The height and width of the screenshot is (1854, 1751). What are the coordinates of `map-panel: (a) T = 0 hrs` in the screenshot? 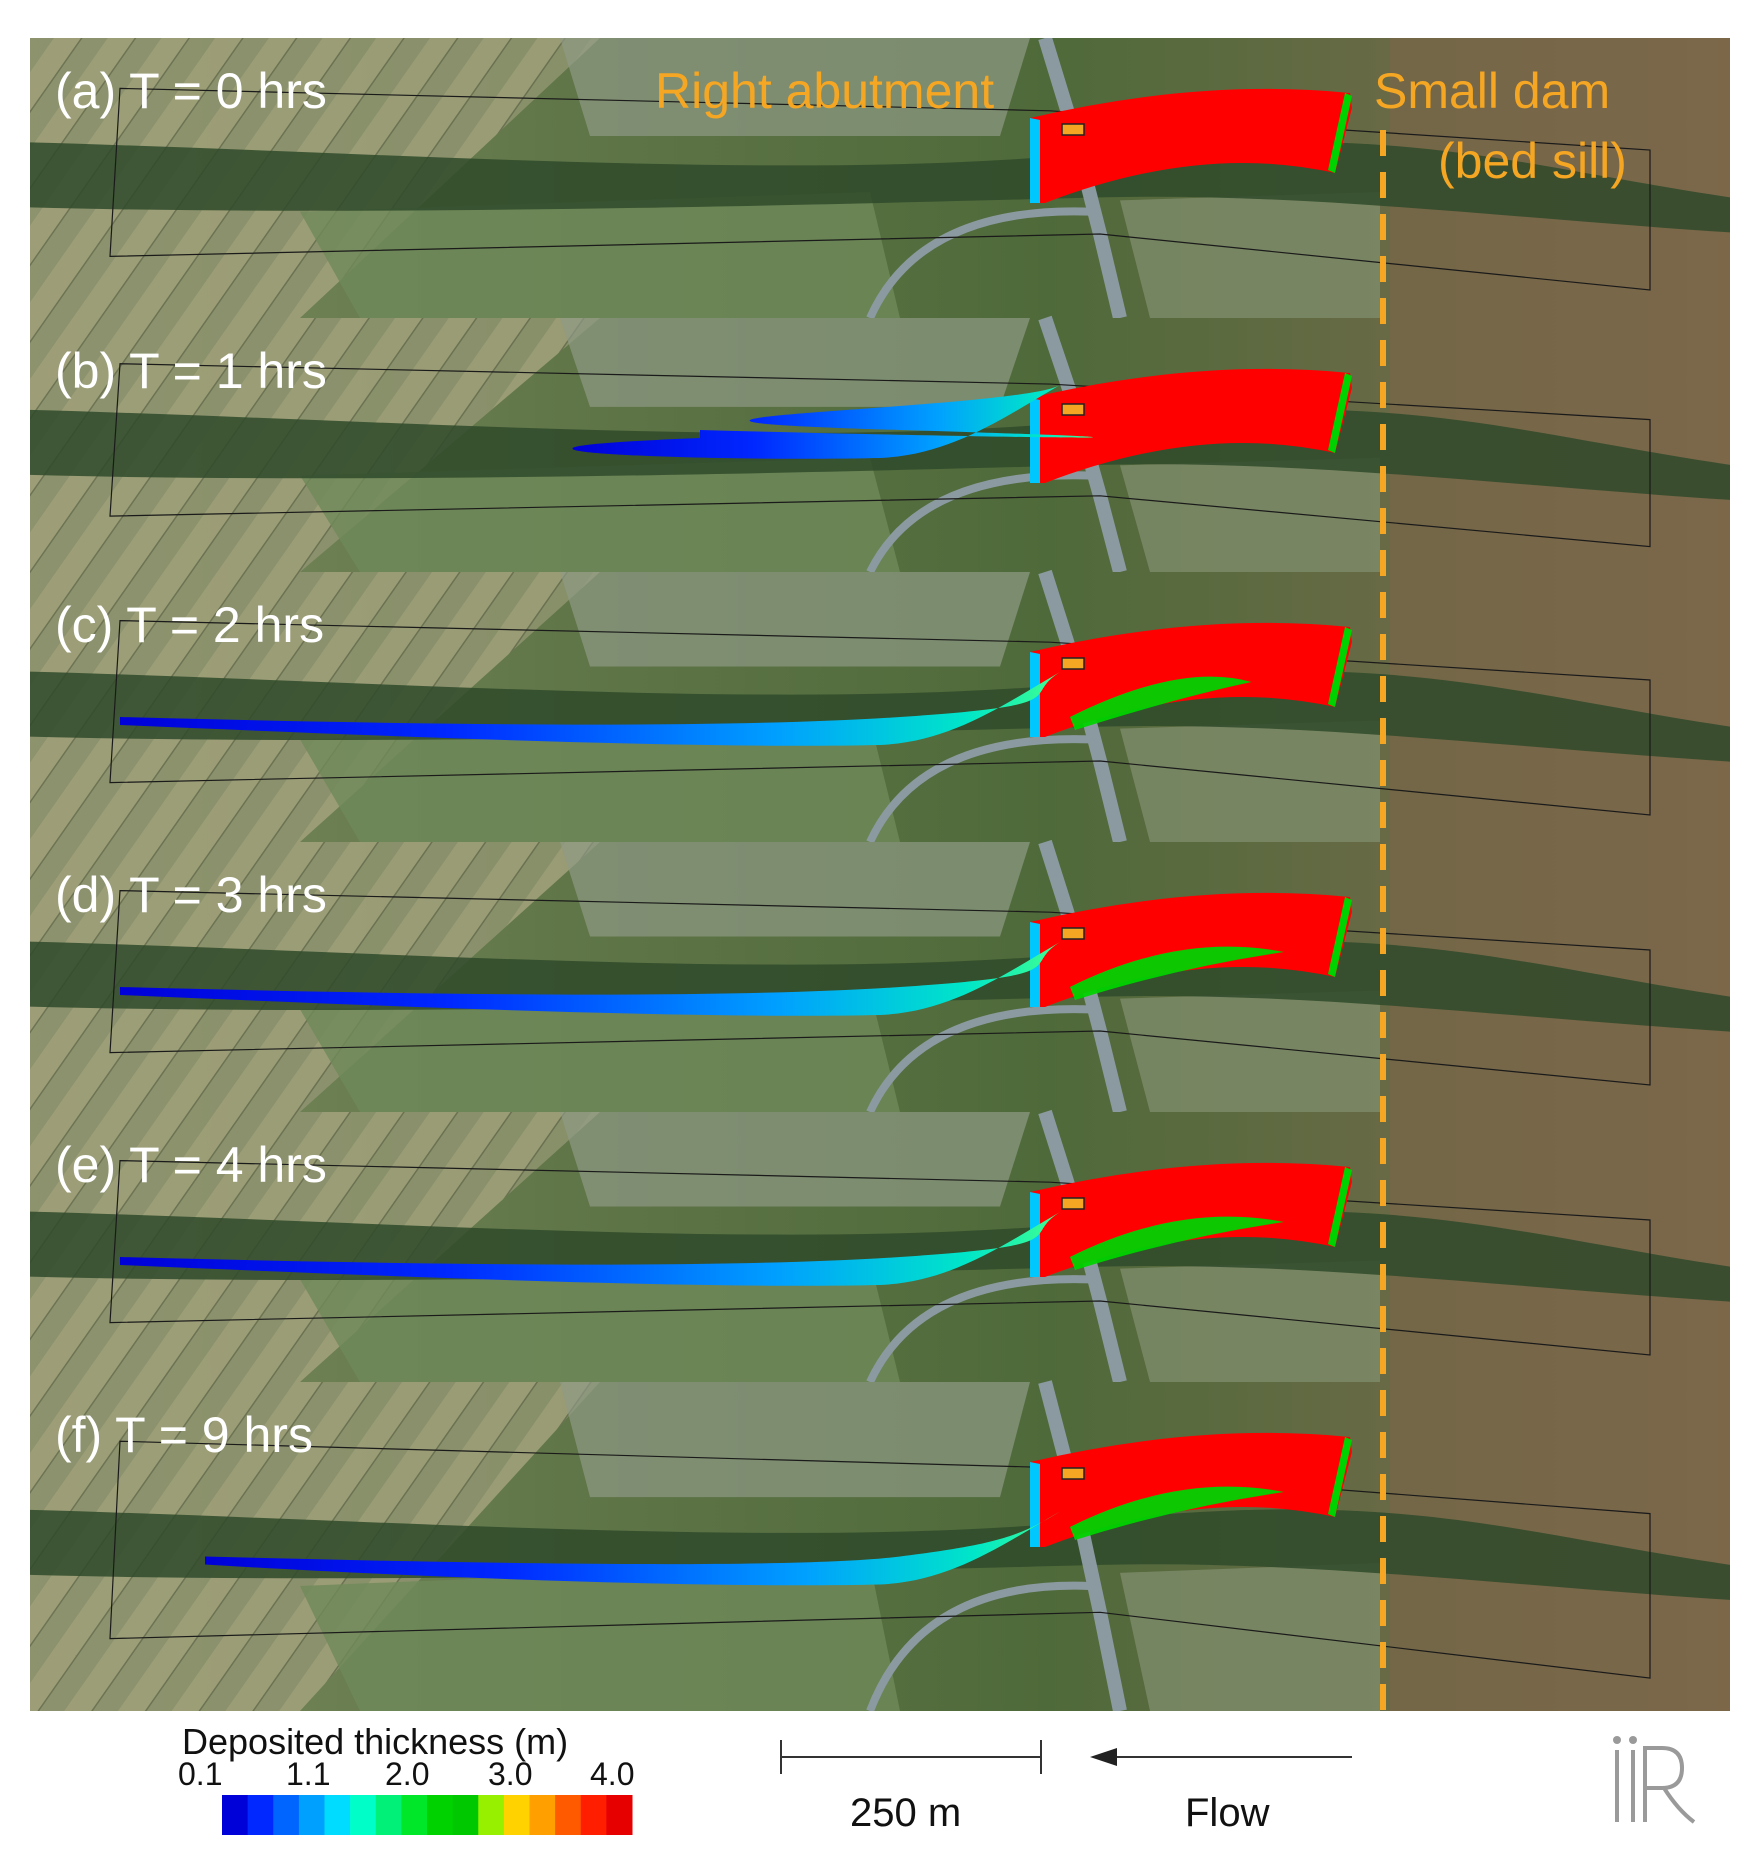 It's located at (880, 179).